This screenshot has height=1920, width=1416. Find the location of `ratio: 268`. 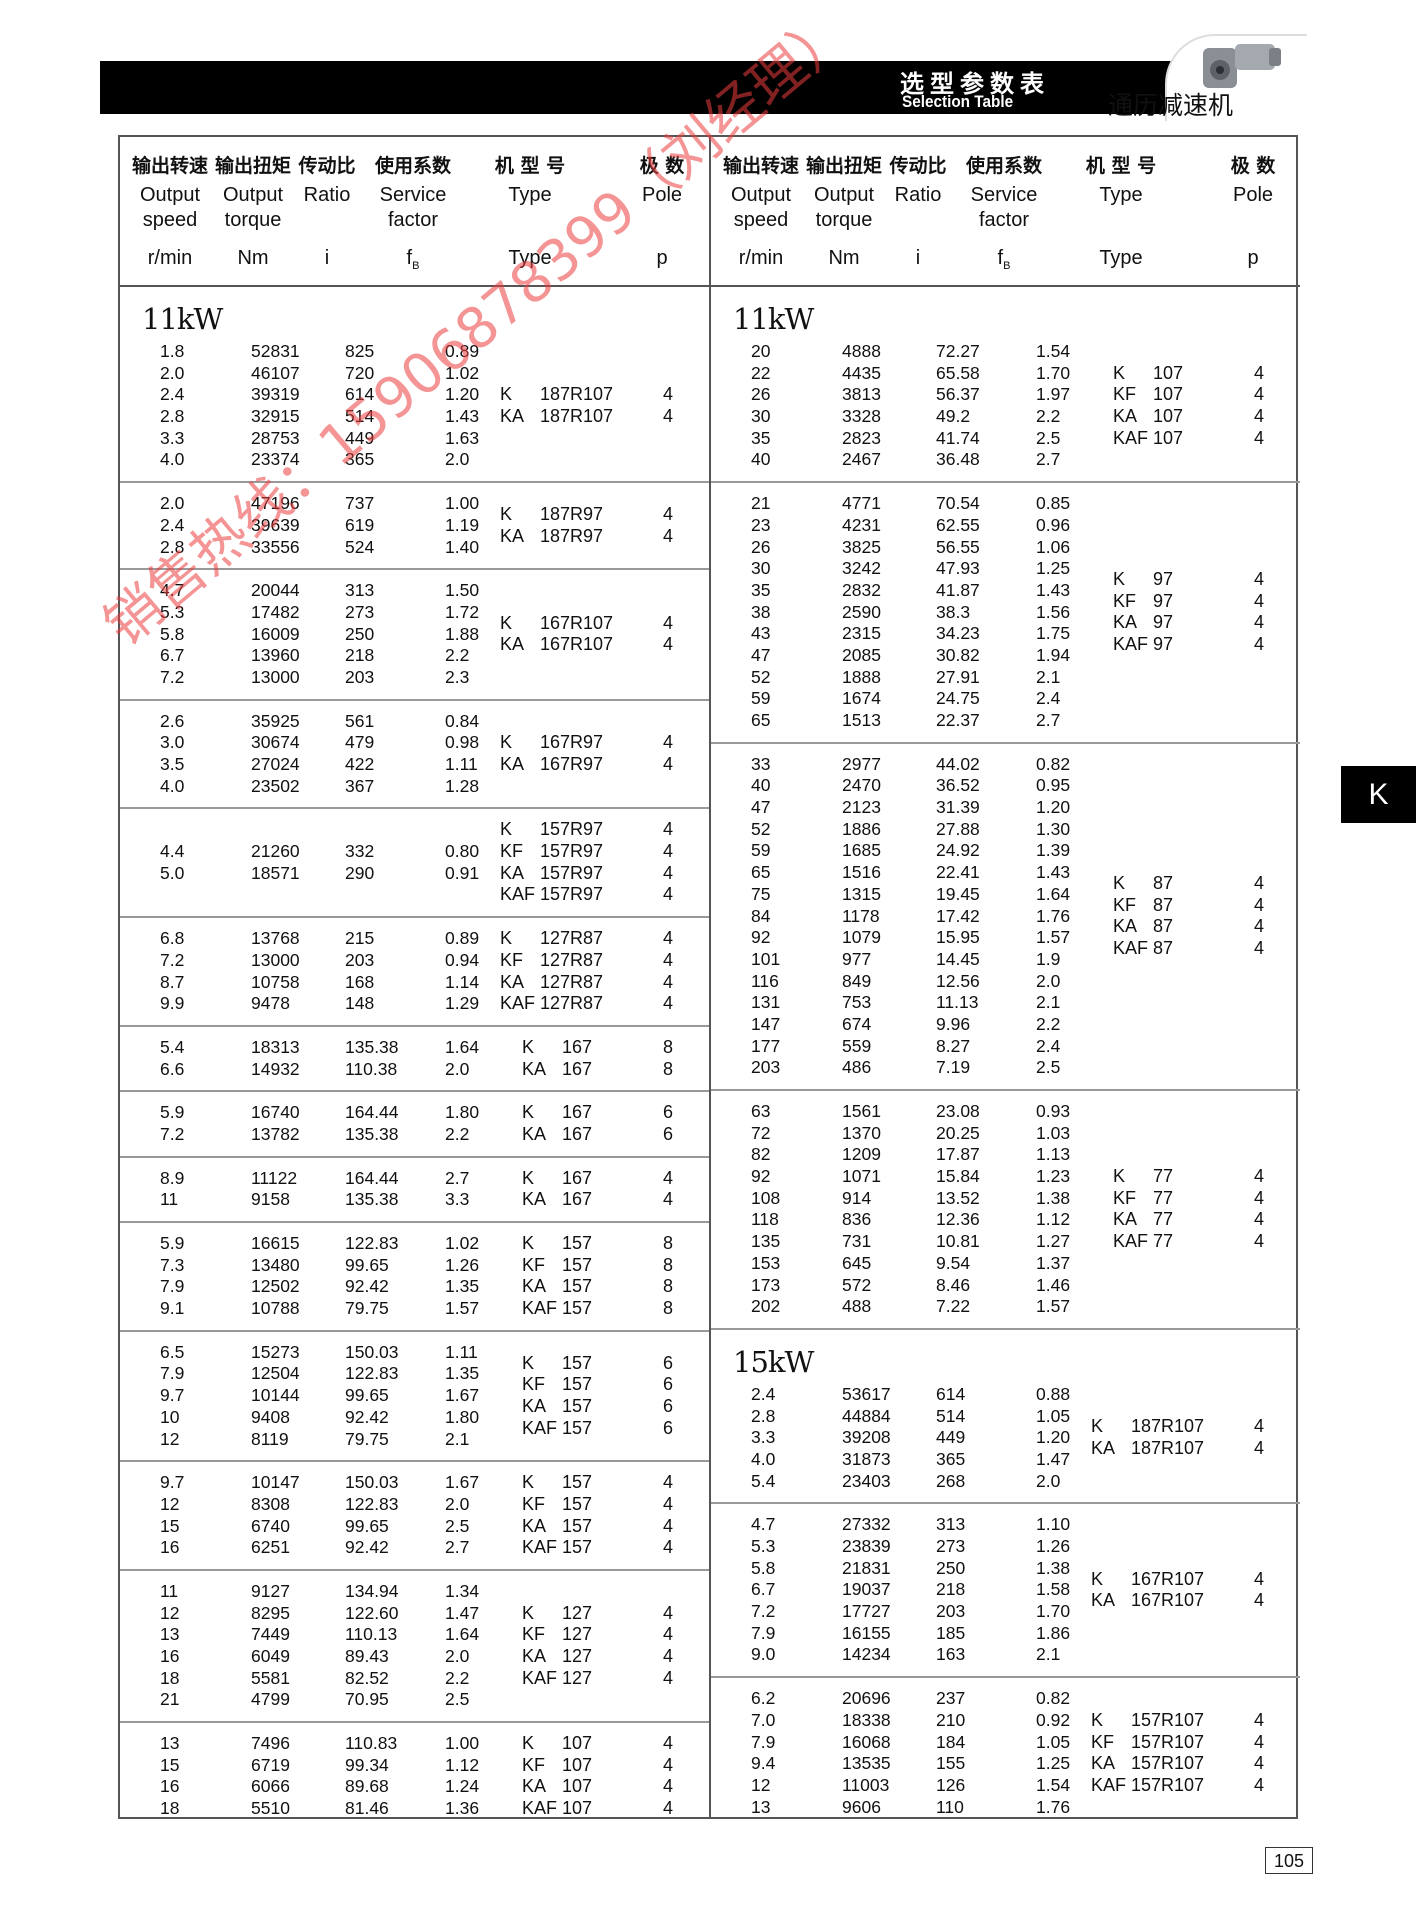

ratio: 268 is located at coordinates (951, 1480).